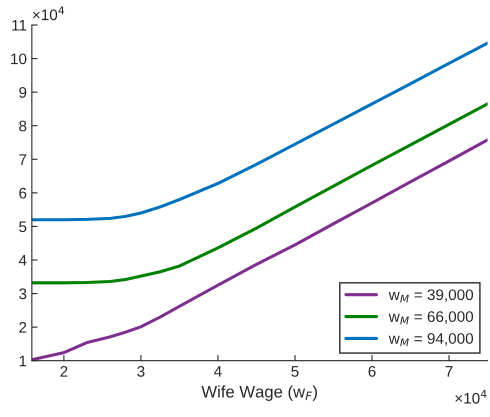 The width and height of the screenshot is (490, 417). What do you see at coordinates (295, 371) in the screenshot?
I see `x-tick-label: 5` at bounding box center [295, 371].